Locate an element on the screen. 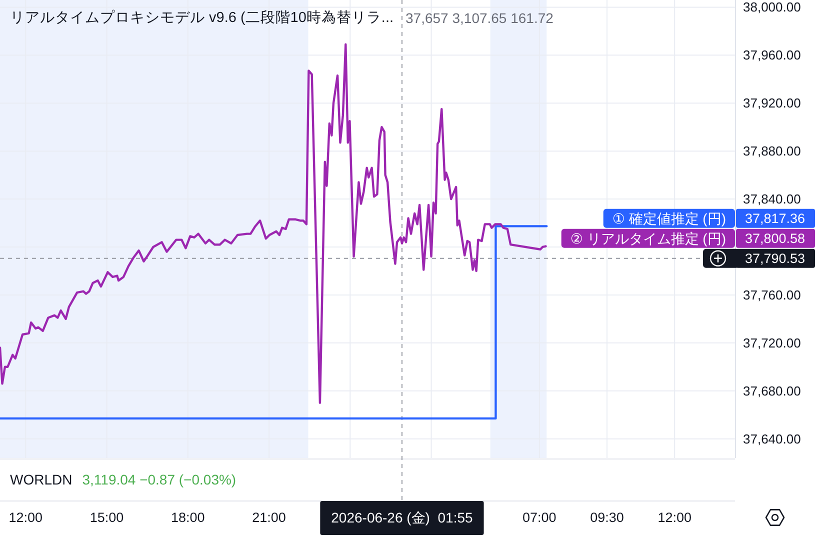 This screenshot has width=818, height=542. y-tick-label: 37,680.00 is located at coordinates (772, 390).